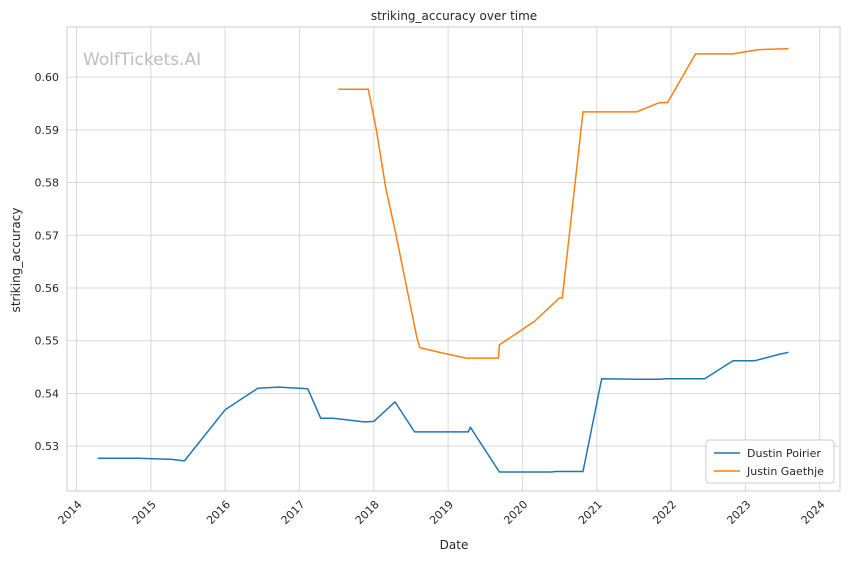 This screenshot has height=566, width=865. Describe the element at coordinates (47, 262) in the screenshot. I see `y-axis-ticks: 0.53 0.54 0.55 0.56 0.57 0.58 0.59 0.60` at that location.